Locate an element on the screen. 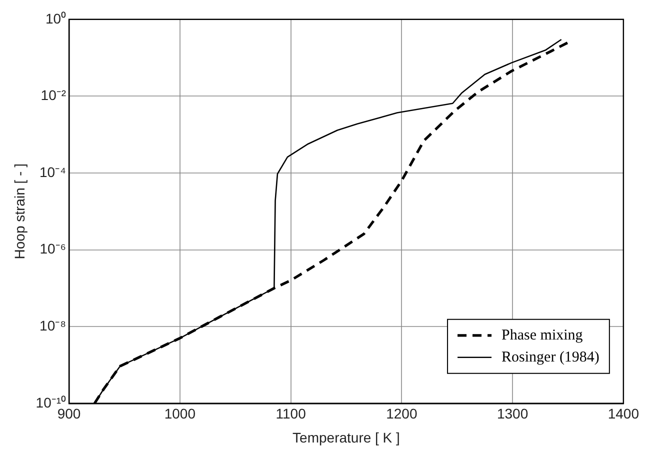 The height and width of the screenshot is (459, 650). y-axis-title: Hoop strain [ - ] is located at coordinates (19, 212).